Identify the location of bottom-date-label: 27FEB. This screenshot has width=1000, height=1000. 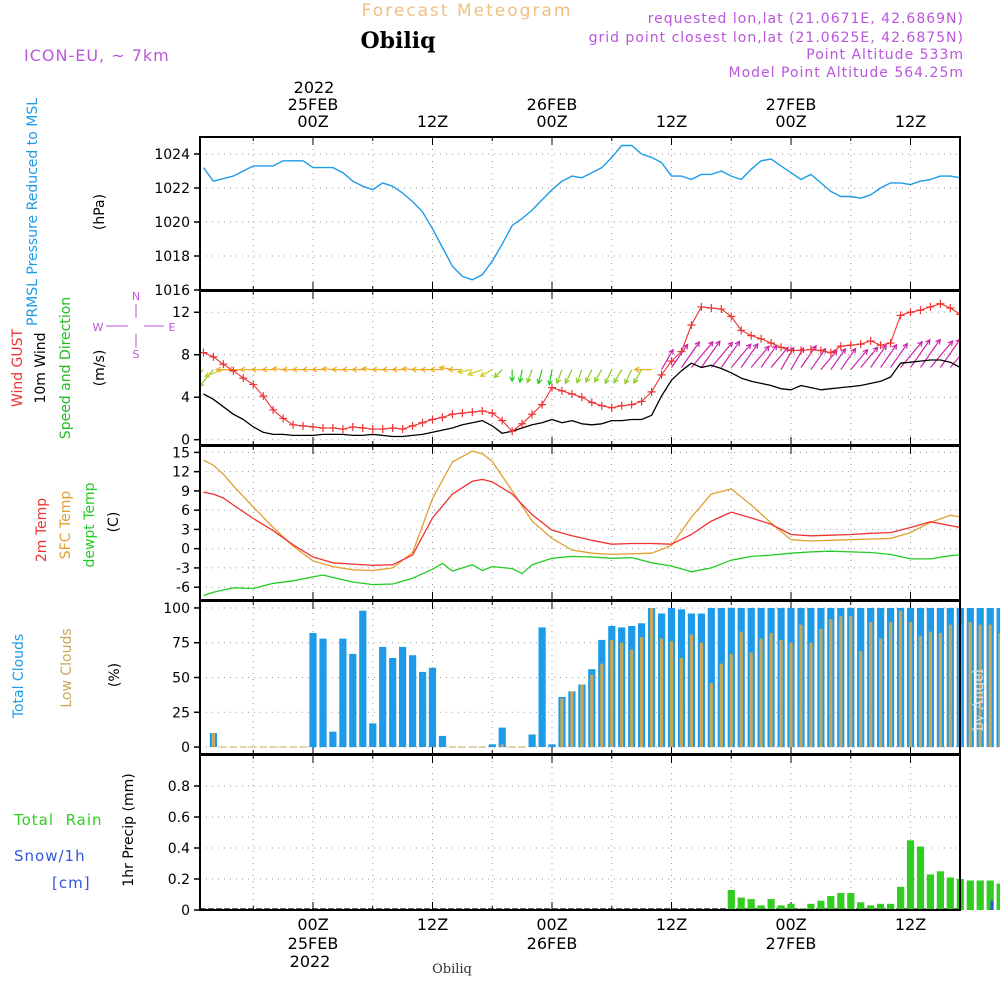
(791, 943).